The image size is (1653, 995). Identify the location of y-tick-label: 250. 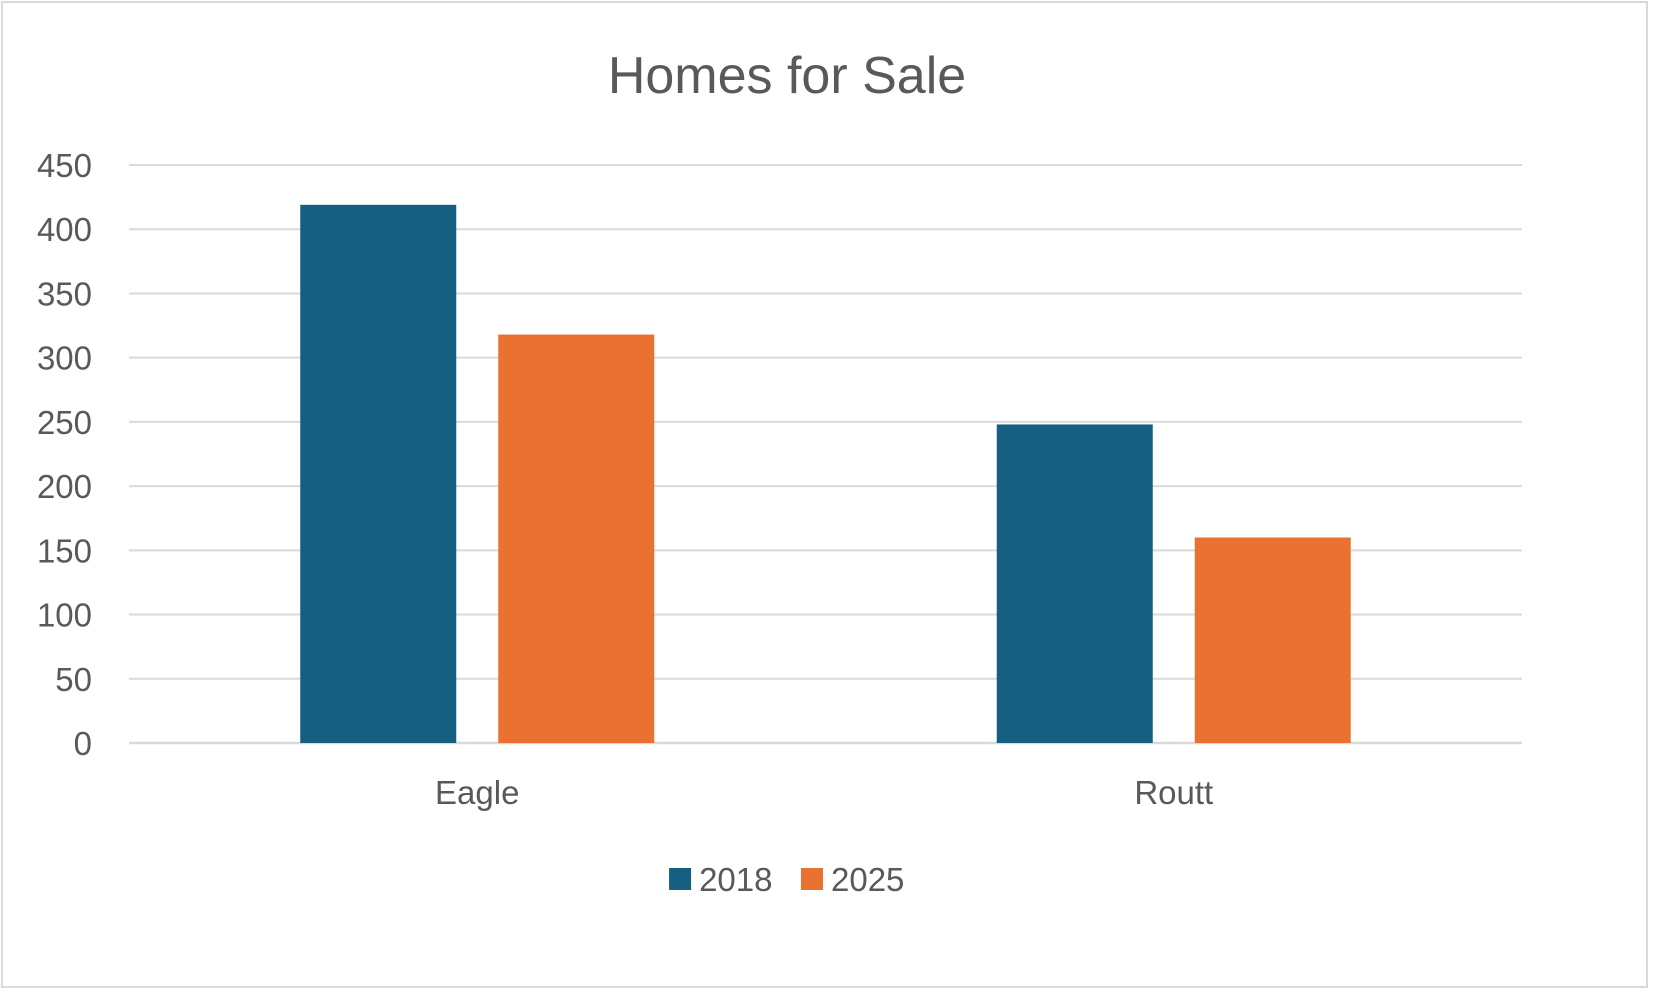
(64, 422).